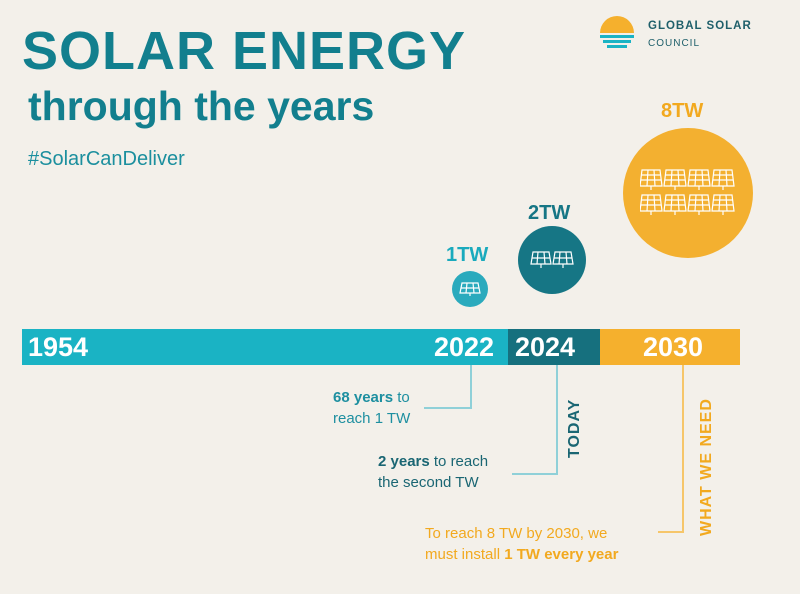  Describe the element at coordinates (673, 347) in the screenshot. I see `year-2030: 2030` at that location.